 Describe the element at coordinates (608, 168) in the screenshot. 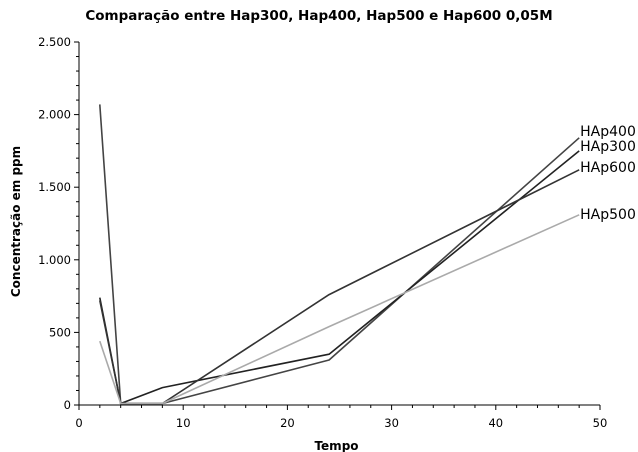

I see `series-label-hap600: HAp600` at that location.